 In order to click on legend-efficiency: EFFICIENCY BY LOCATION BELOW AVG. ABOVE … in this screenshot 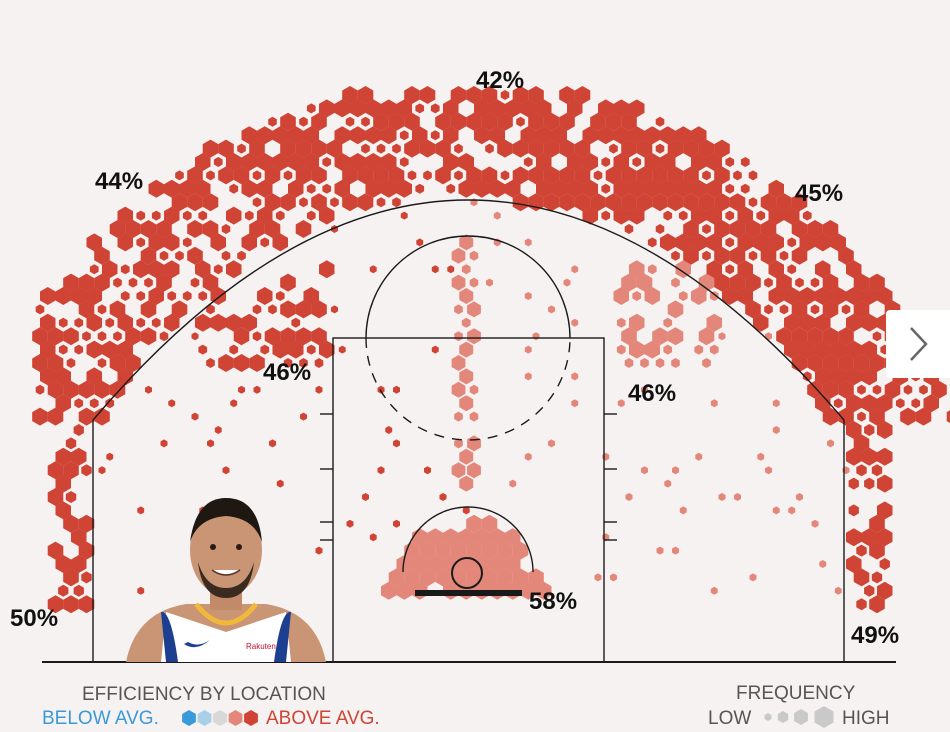, I will do `click(211, 706)`.